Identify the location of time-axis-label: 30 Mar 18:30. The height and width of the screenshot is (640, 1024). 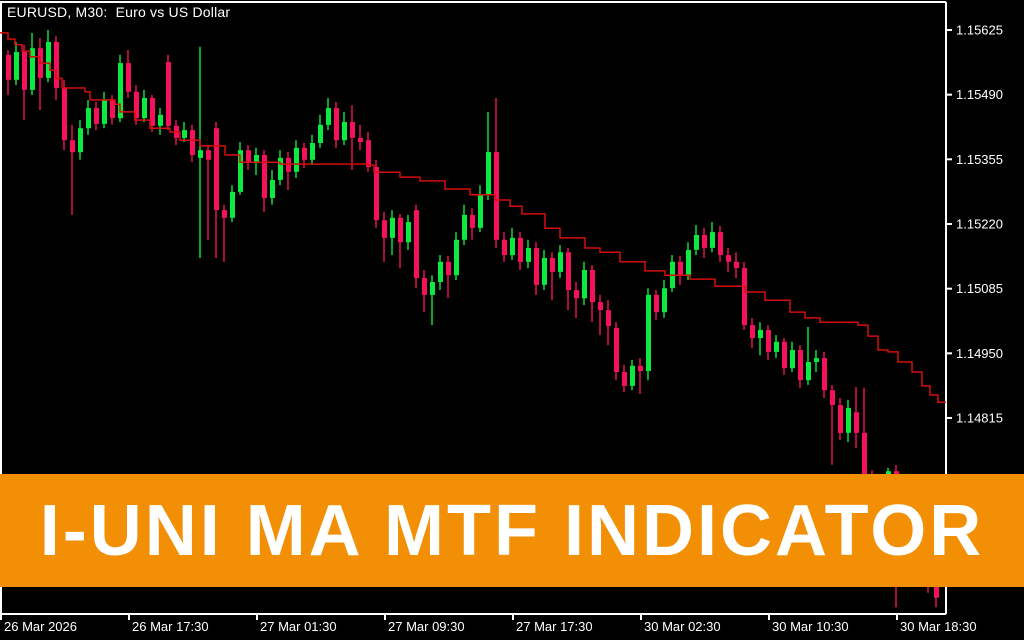
(938, 626).